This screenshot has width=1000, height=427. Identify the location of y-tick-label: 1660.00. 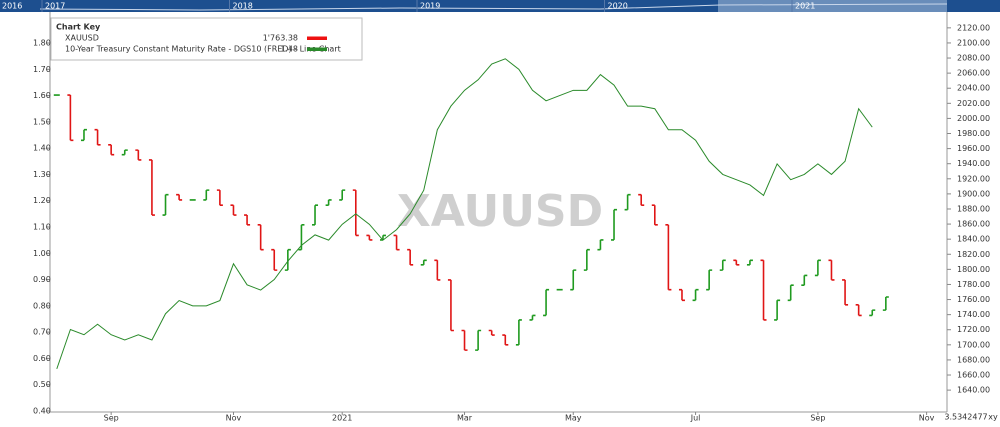
(973, 375).